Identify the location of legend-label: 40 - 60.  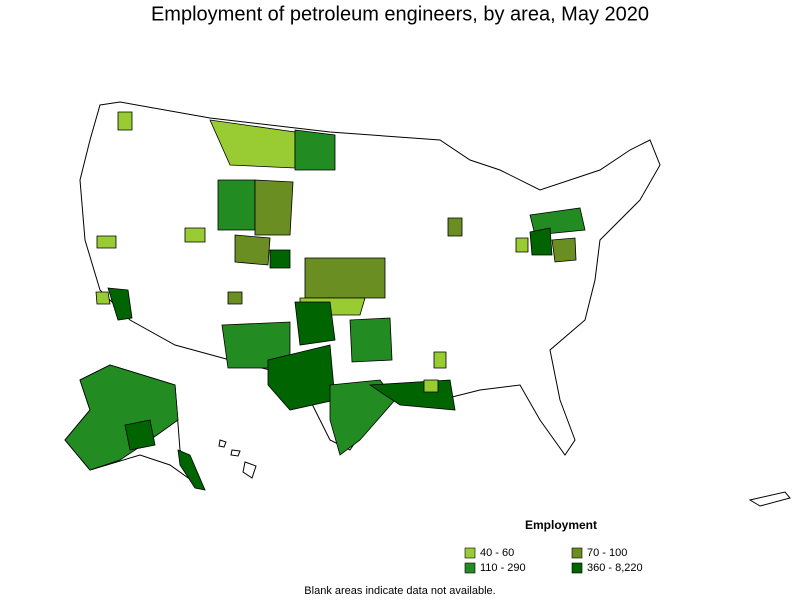
(497, 553).